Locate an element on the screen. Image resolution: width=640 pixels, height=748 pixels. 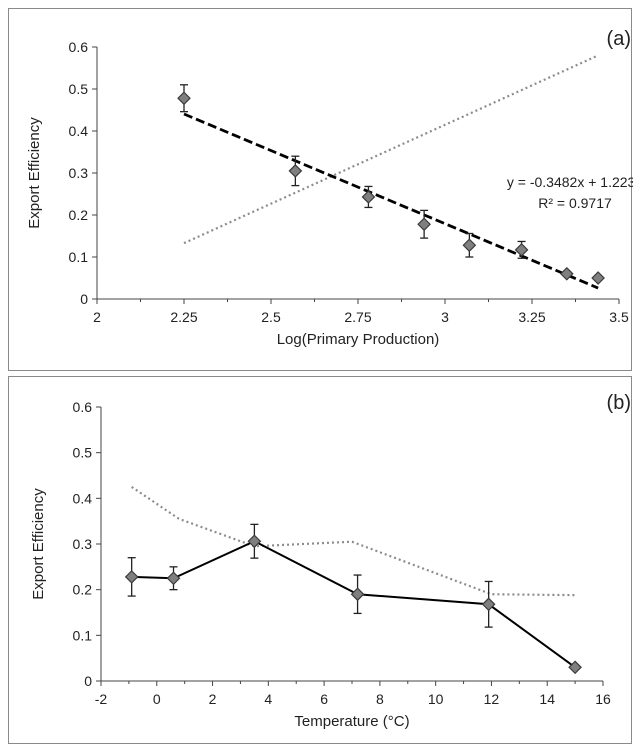
x-axis-label: Temperature (°C) is located at coordinates (351, 721).